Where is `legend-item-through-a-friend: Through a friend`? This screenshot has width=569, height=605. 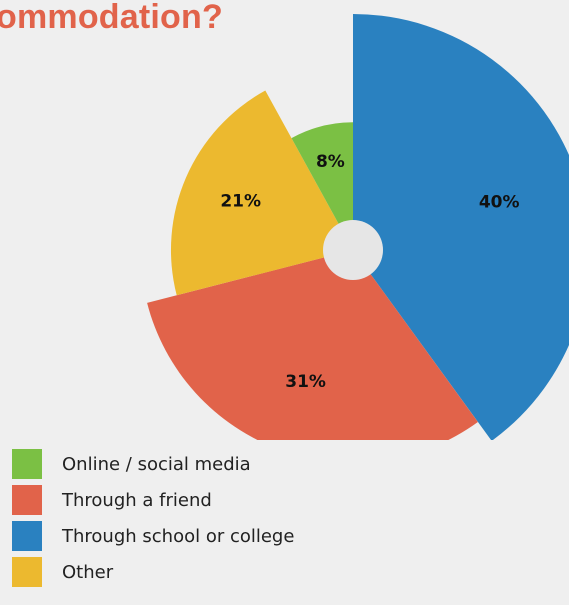 legend-item-through-a-friend: Through a friend is located at coordinates (153, 500).